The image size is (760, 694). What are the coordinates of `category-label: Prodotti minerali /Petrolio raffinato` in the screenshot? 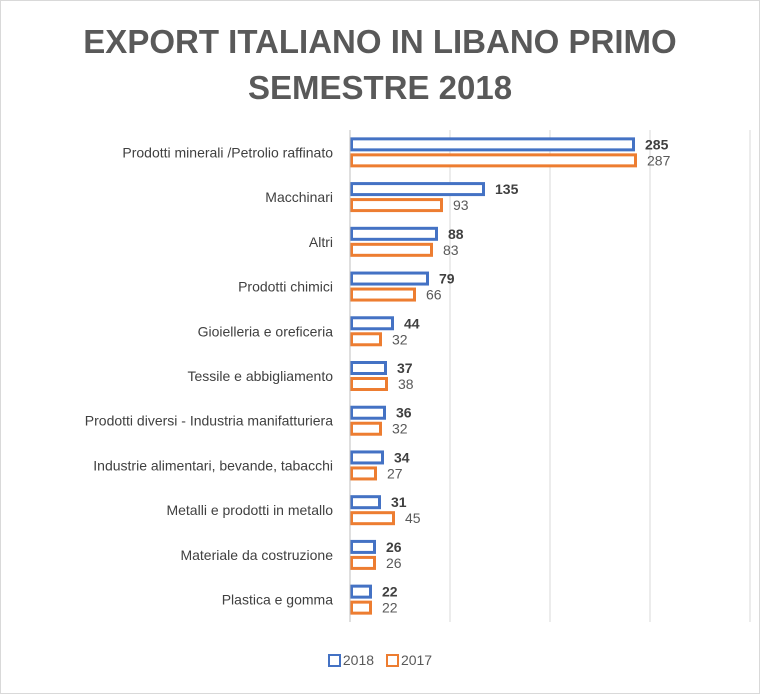 It's located at (227, 152).